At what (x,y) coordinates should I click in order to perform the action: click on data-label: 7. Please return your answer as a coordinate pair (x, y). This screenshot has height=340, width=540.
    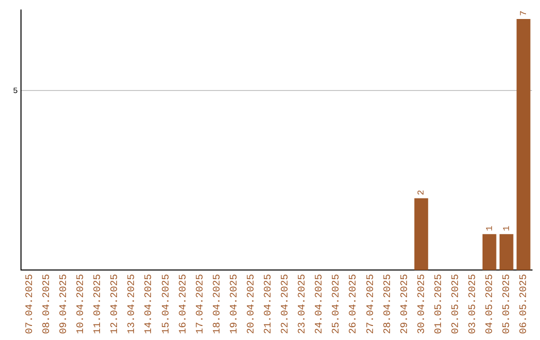
    Looking at the image, I should click on (523, 13).